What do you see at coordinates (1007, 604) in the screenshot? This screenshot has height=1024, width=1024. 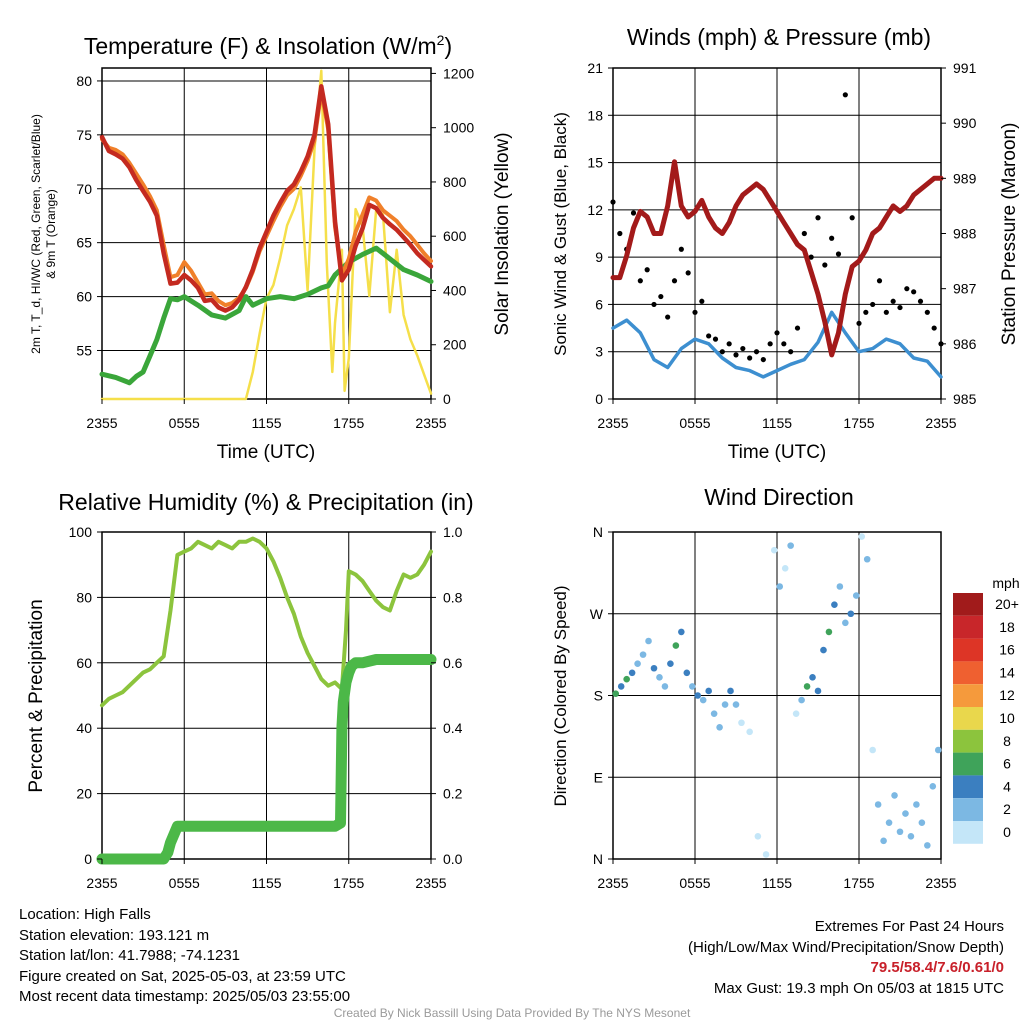 I see `legend-label: 20+` at bounding box center [1007, 604].